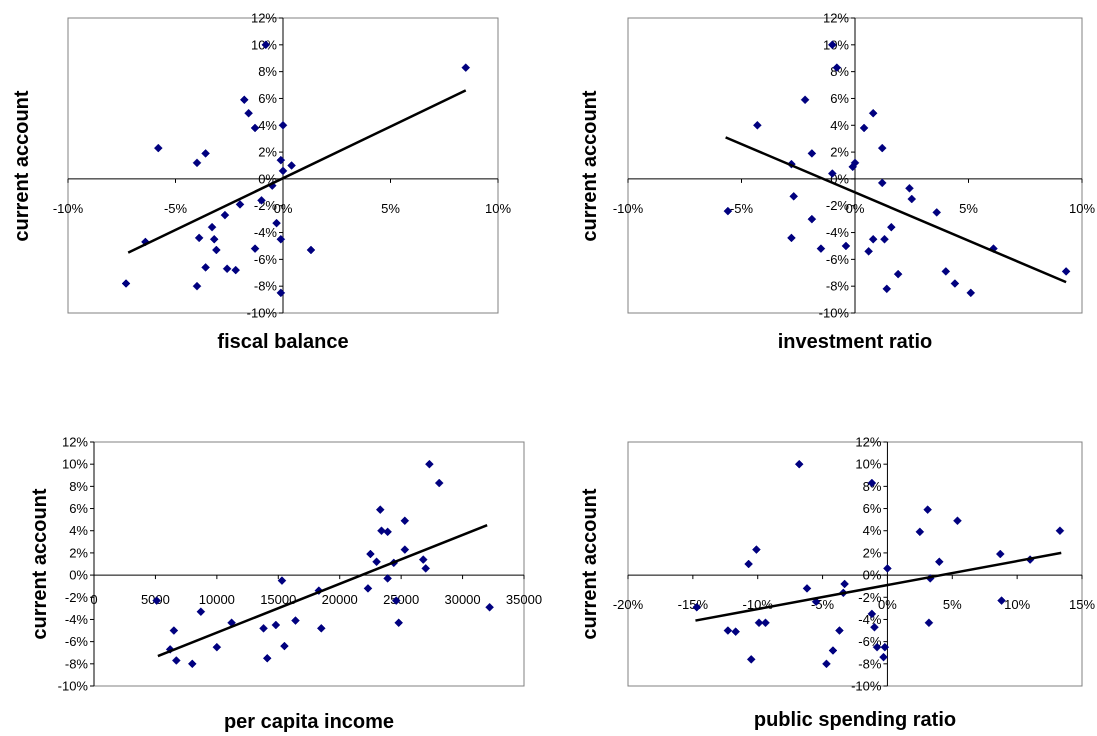 The width and height of the screenshot is (1097, 736). Describe the element at coordinates (628, 604) in the screenshot. I see `x-tick-label: -20%` at that location.